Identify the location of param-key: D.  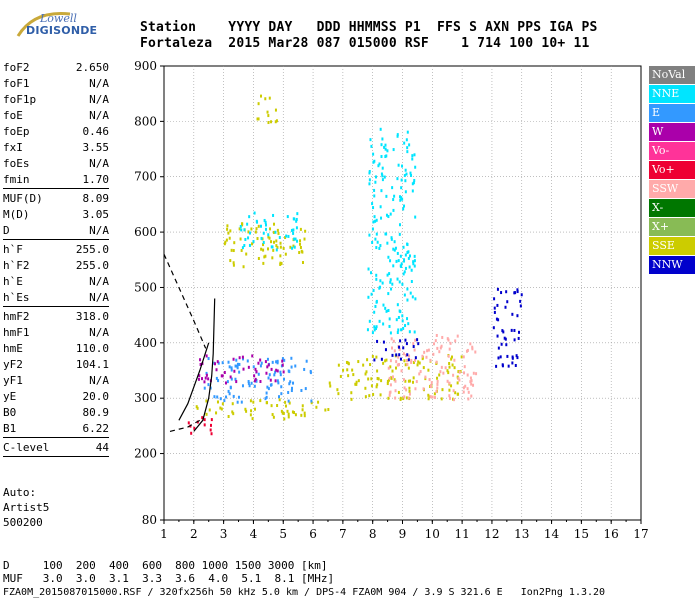
(6, 230).